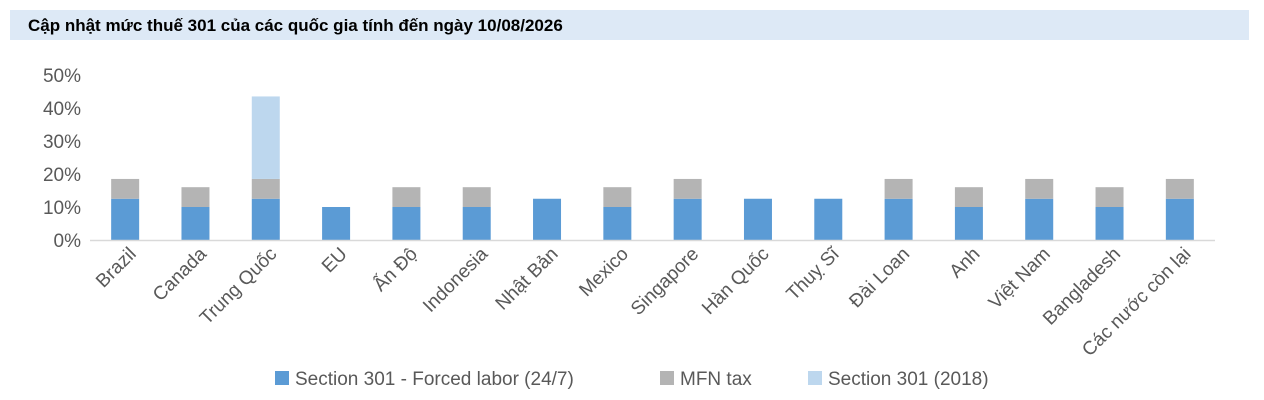  What do you see at coordinates (395, 269) in the screenshot?
I see `category-label: Ấn Độ` at bounding box center [395, 269].